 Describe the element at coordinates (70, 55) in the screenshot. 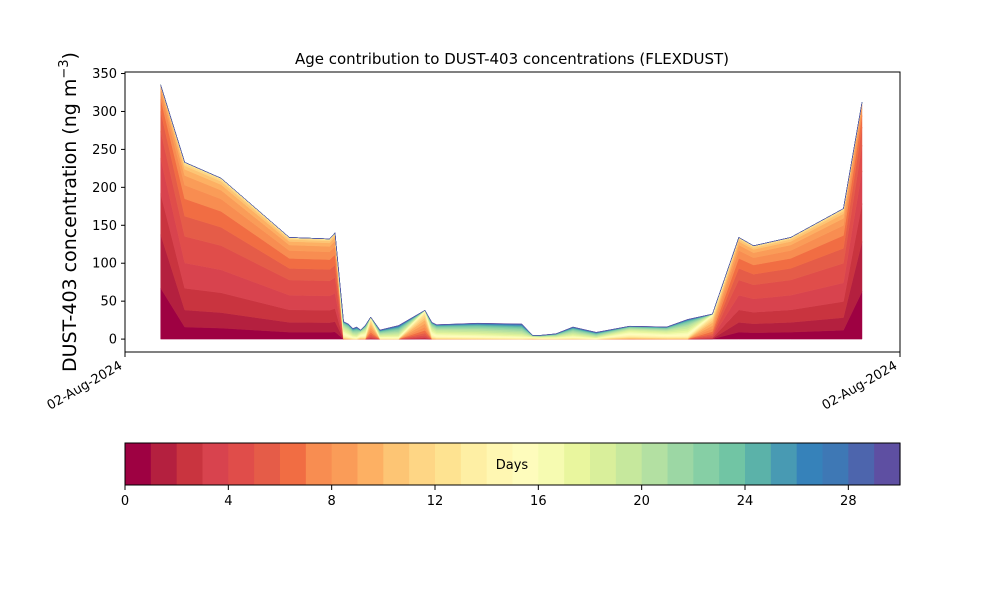

I see `y-axis-label-close: )` at that location.